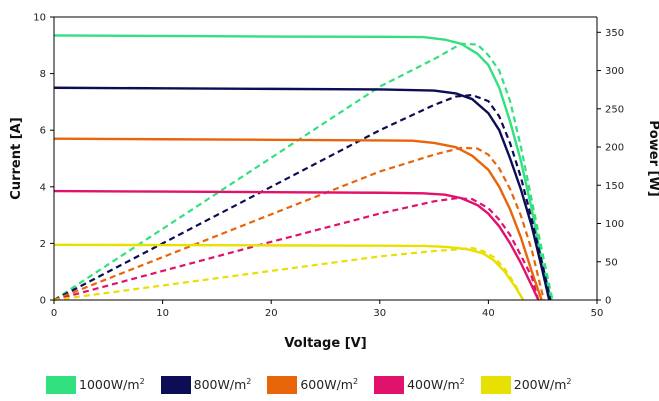 The image size is (659, 401). What do you see at coordinates (597, 313) in the screenshot?
I see `x-tick-label: 50` at bounding box center [597, 313].